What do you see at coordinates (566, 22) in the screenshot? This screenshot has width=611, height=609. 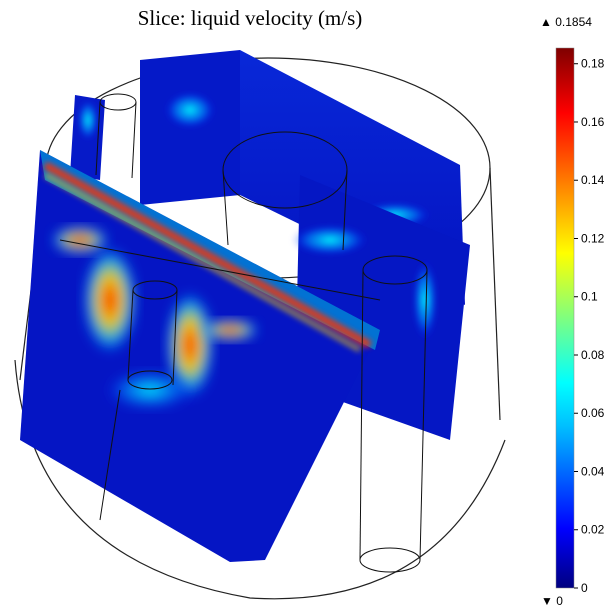 I see `colorbar-max-label: ▲ 0.1854` at bounding box center [566, 22].